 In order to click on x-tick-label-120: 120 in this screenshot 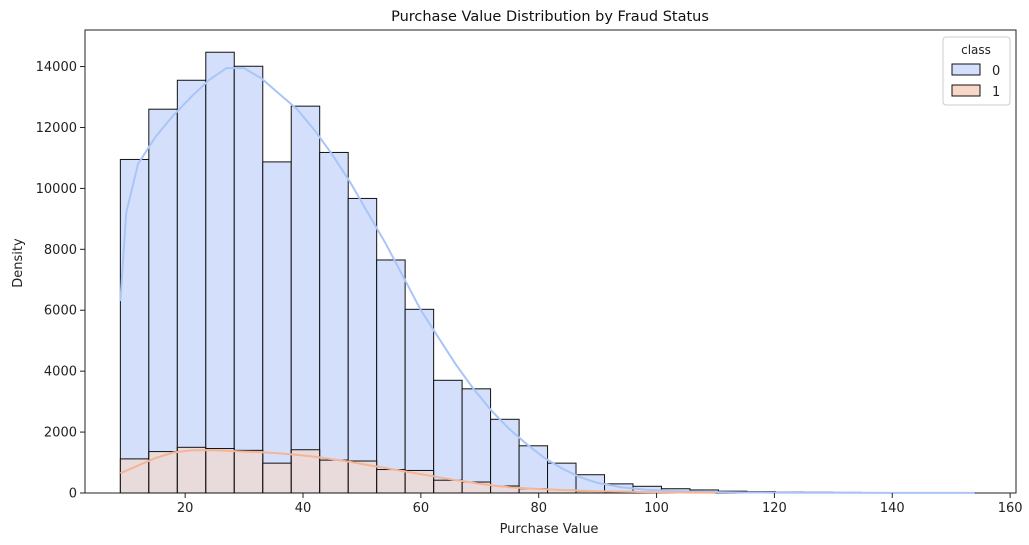, I will do `click(774, 508)`.